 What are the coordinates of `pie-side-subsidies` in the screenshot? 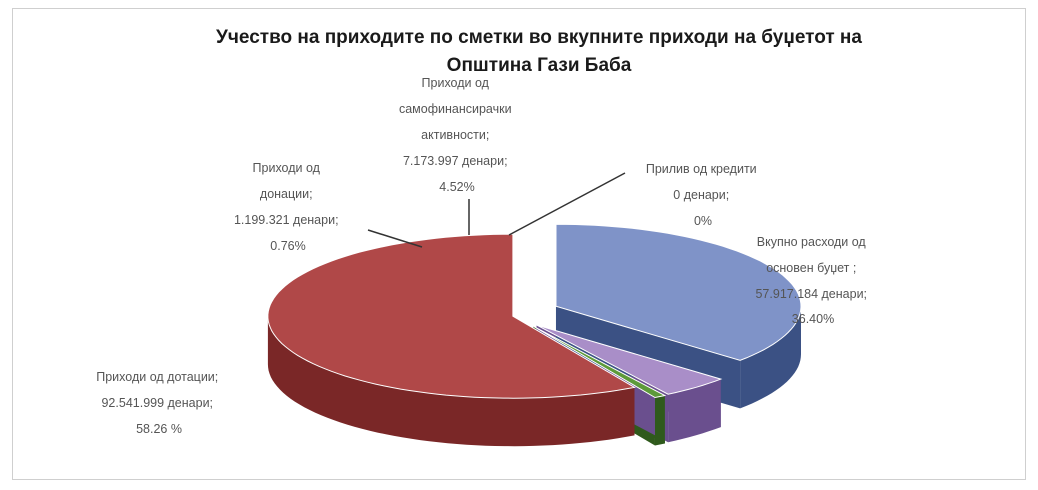 It's located at (451, 381).